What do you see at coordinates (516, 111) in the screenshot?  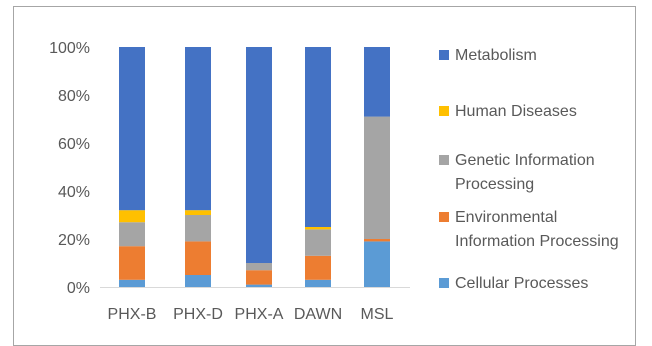 I see `legend-label: Human Diseases` at bounding box center [516, 111].